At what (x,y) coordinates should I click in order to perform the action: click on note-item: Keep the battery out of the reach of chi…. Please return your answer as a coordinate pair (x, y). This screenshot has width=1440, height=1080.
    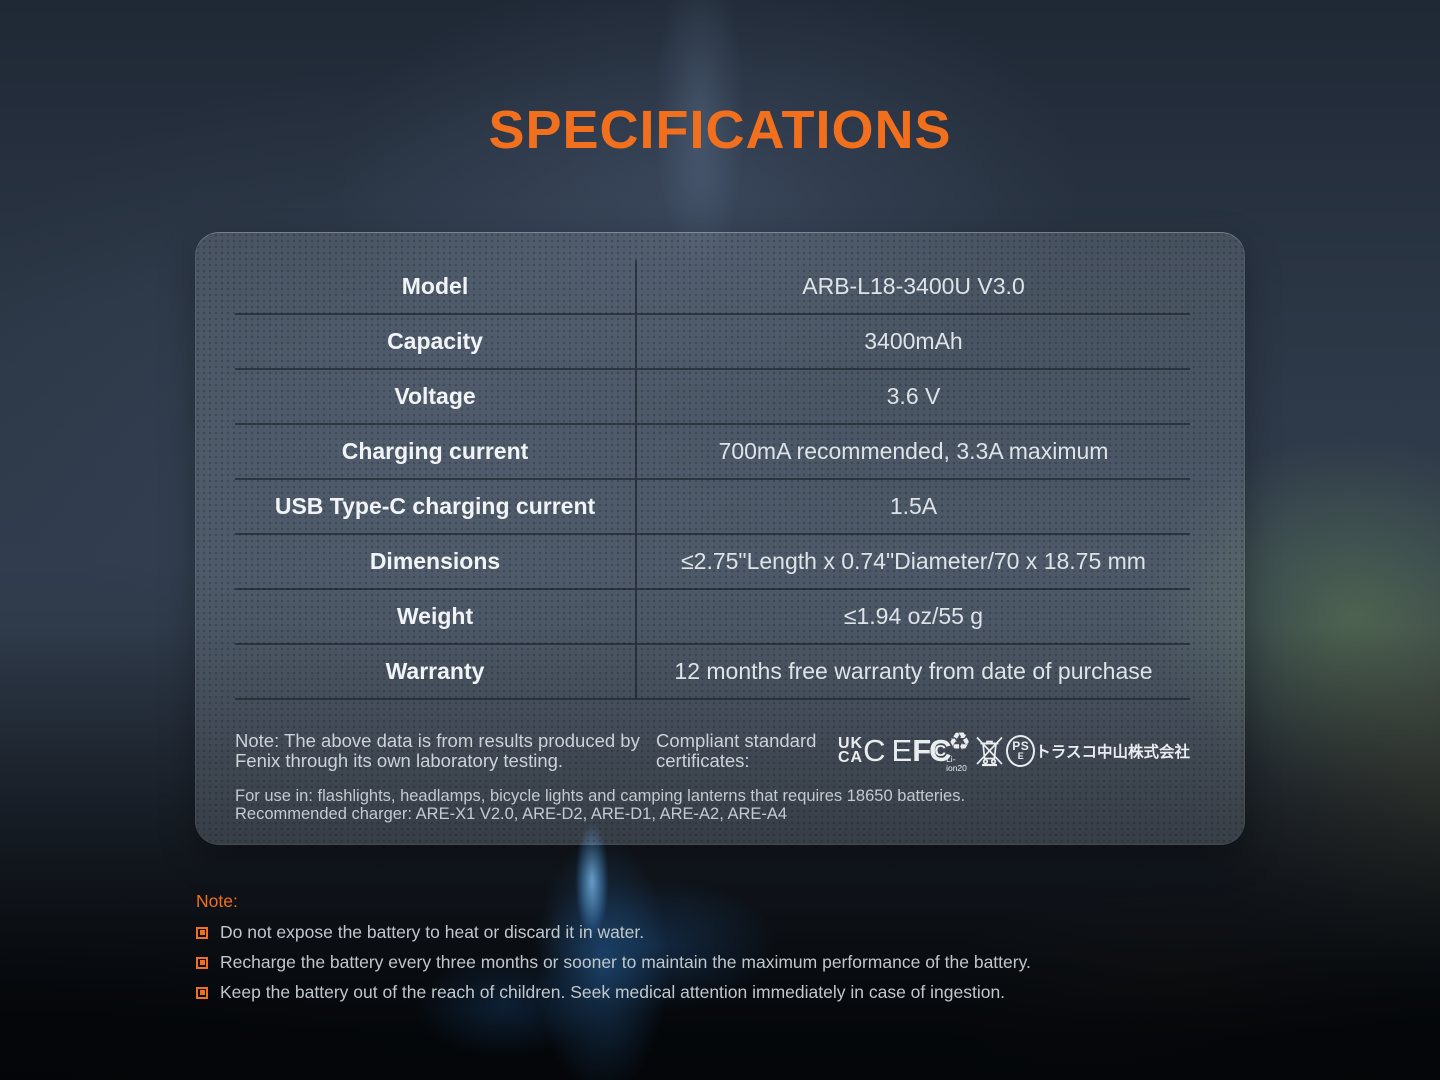
    Looking at the image, I should click on (613, 992).